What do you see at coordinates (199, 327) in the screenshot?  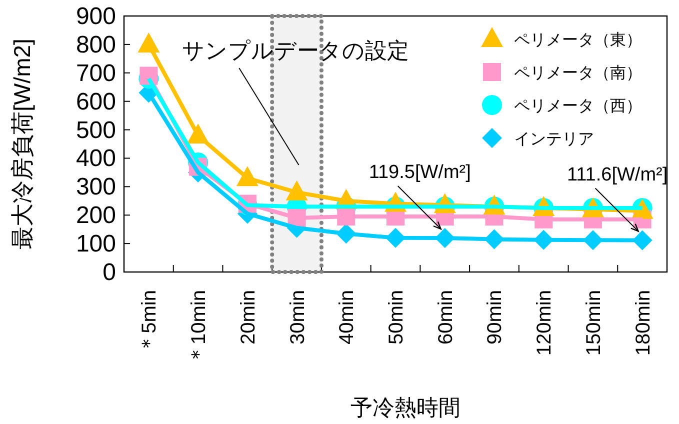 I see `x-tick-label: ＊10min` at bounding box center [199, 327].